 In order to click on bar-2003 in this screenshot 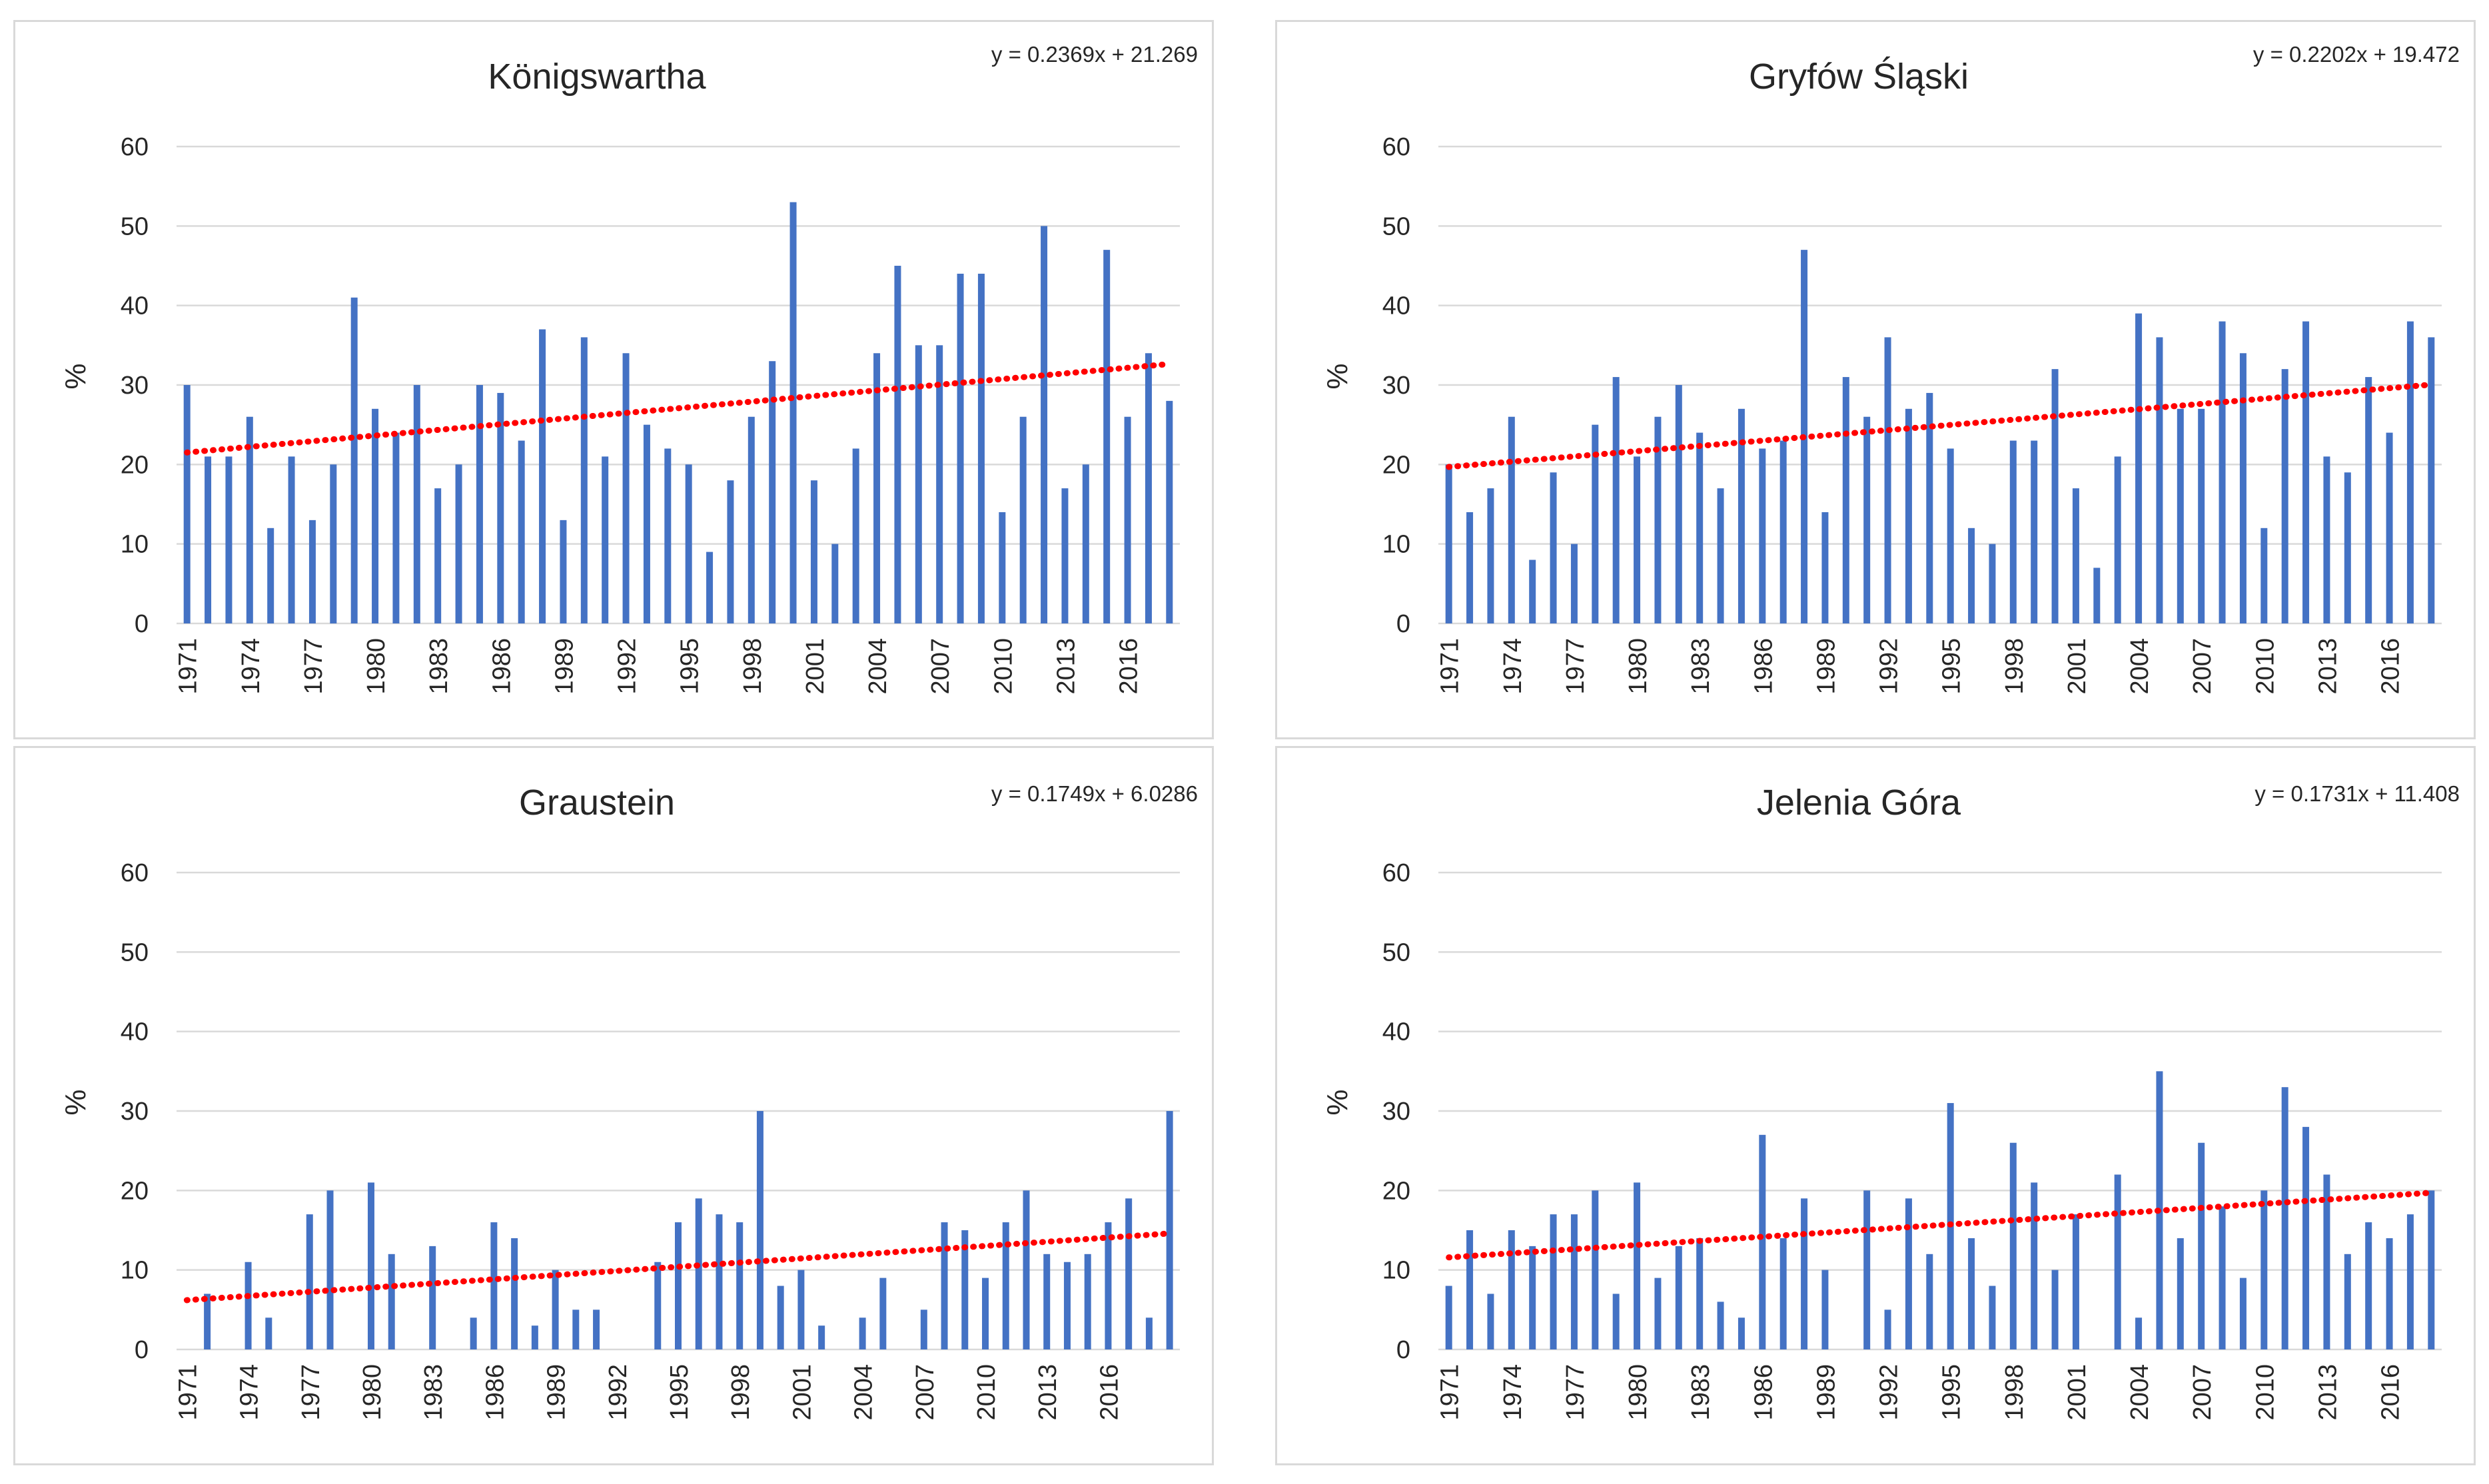, I will do `click(2117, 1262)`.